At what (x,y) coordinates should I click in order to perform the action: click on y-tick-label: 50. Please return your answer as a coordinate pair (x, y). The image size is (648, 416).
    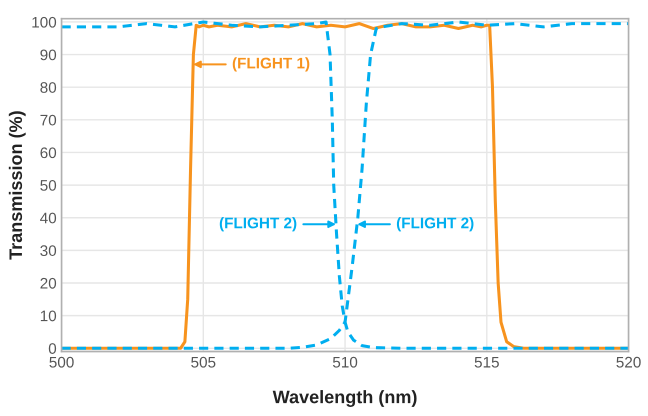
    Looking at the image, I should click on (48, 185).